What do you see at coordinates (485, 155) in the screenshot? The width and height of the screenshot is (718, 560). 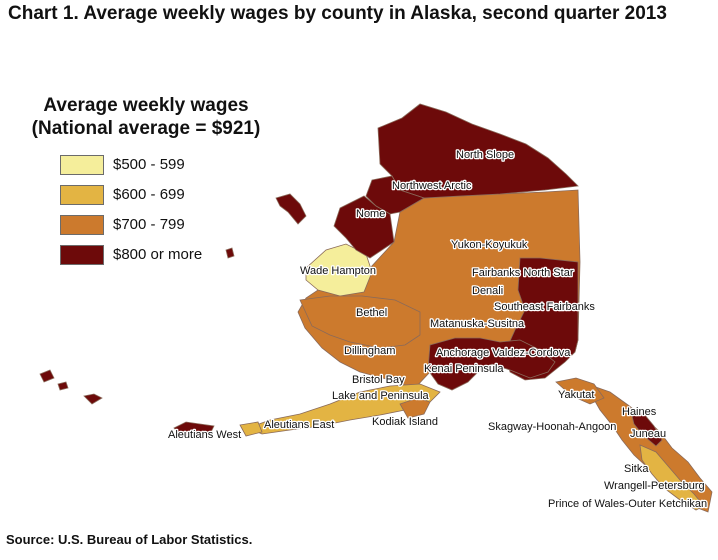 I see `label-north-slope: North Slope` at bounding box center [485, 155].